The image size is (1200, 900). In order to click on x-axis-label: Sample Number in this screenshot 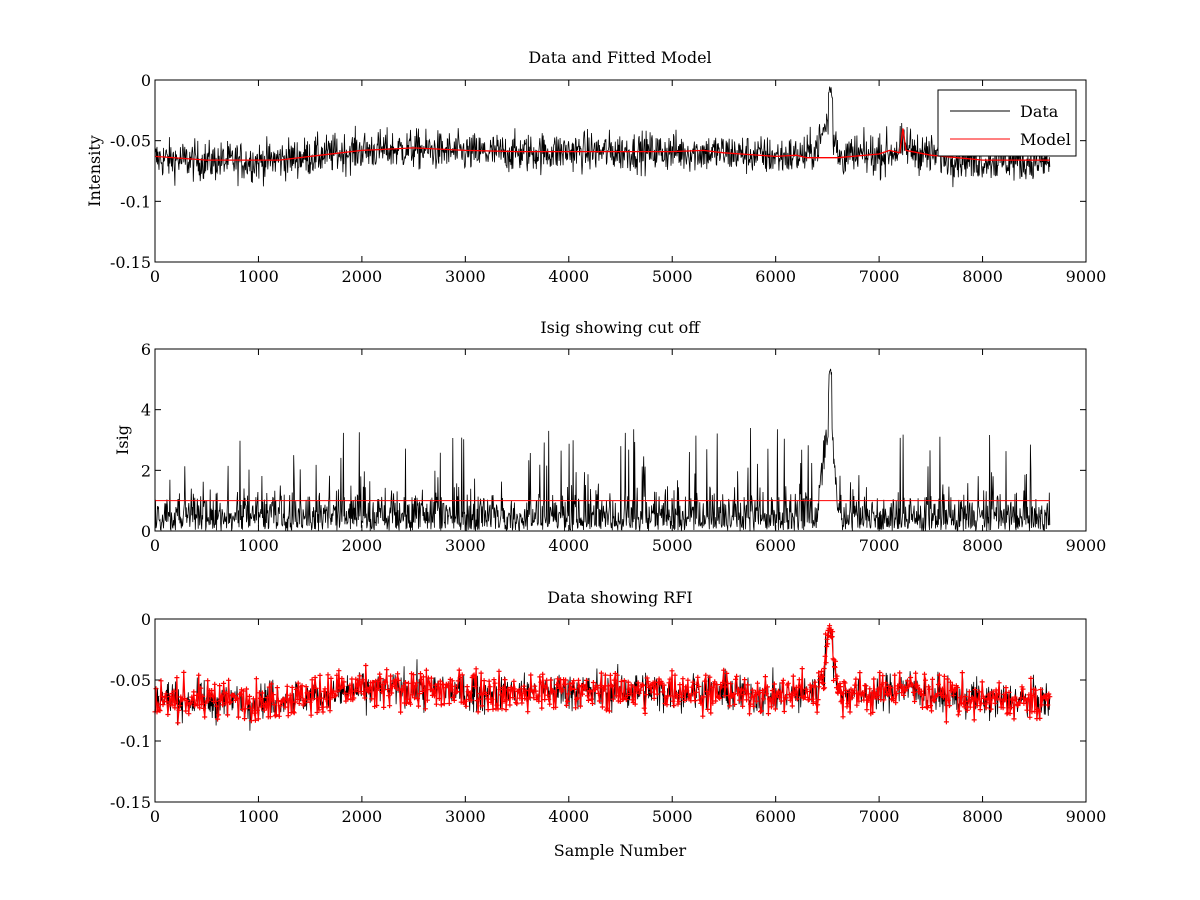, I will do `click(620, 850)`.